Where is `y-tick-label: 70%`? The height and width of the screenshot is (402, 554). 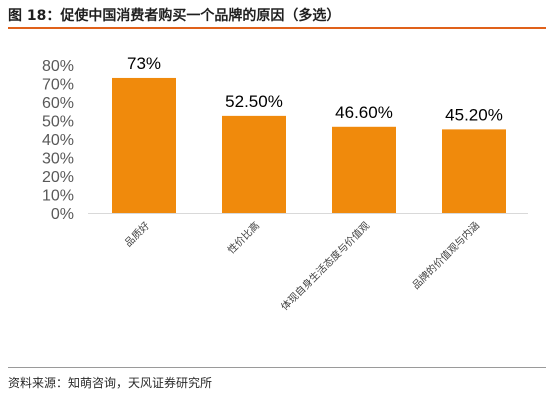
y-tick-label: 70% is located at coordinates (58, 85).